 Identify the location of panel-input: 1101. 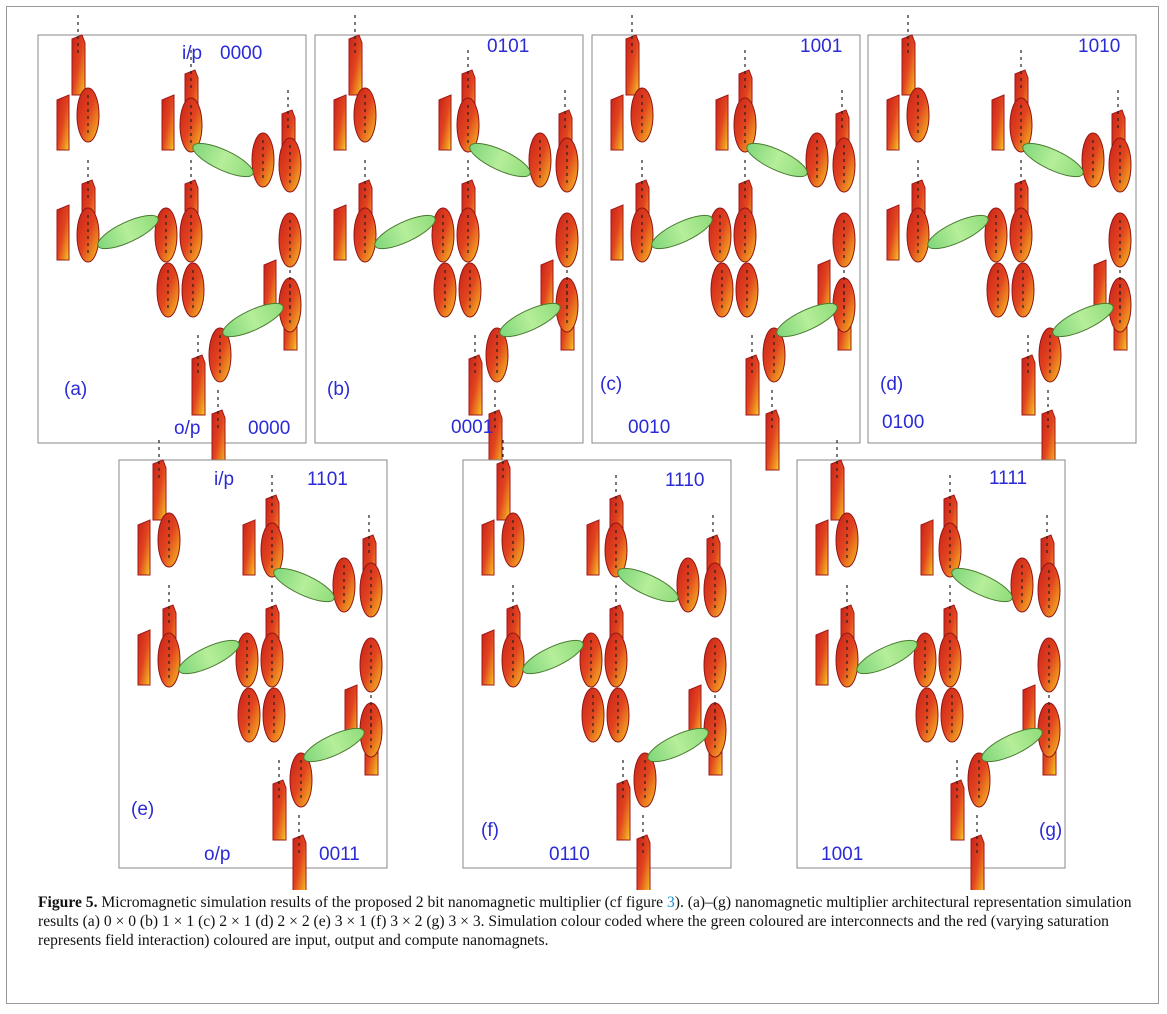
(327, 479).